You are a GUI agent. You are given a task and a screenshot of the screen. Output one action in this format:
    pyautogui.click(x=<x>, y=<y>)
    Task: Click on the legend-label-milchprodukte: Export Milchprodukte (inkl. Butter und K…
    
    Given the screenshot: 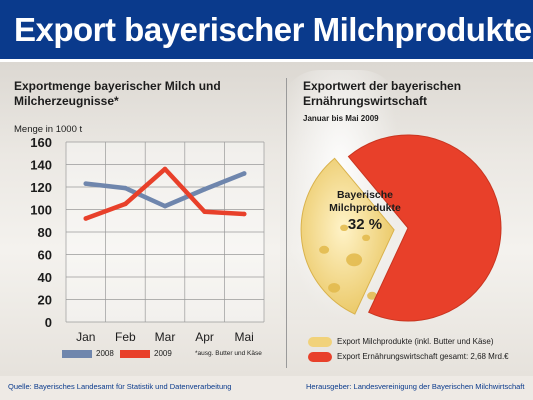 What is the action you would take?
    pyautogui.click(x=415, y=341)
    